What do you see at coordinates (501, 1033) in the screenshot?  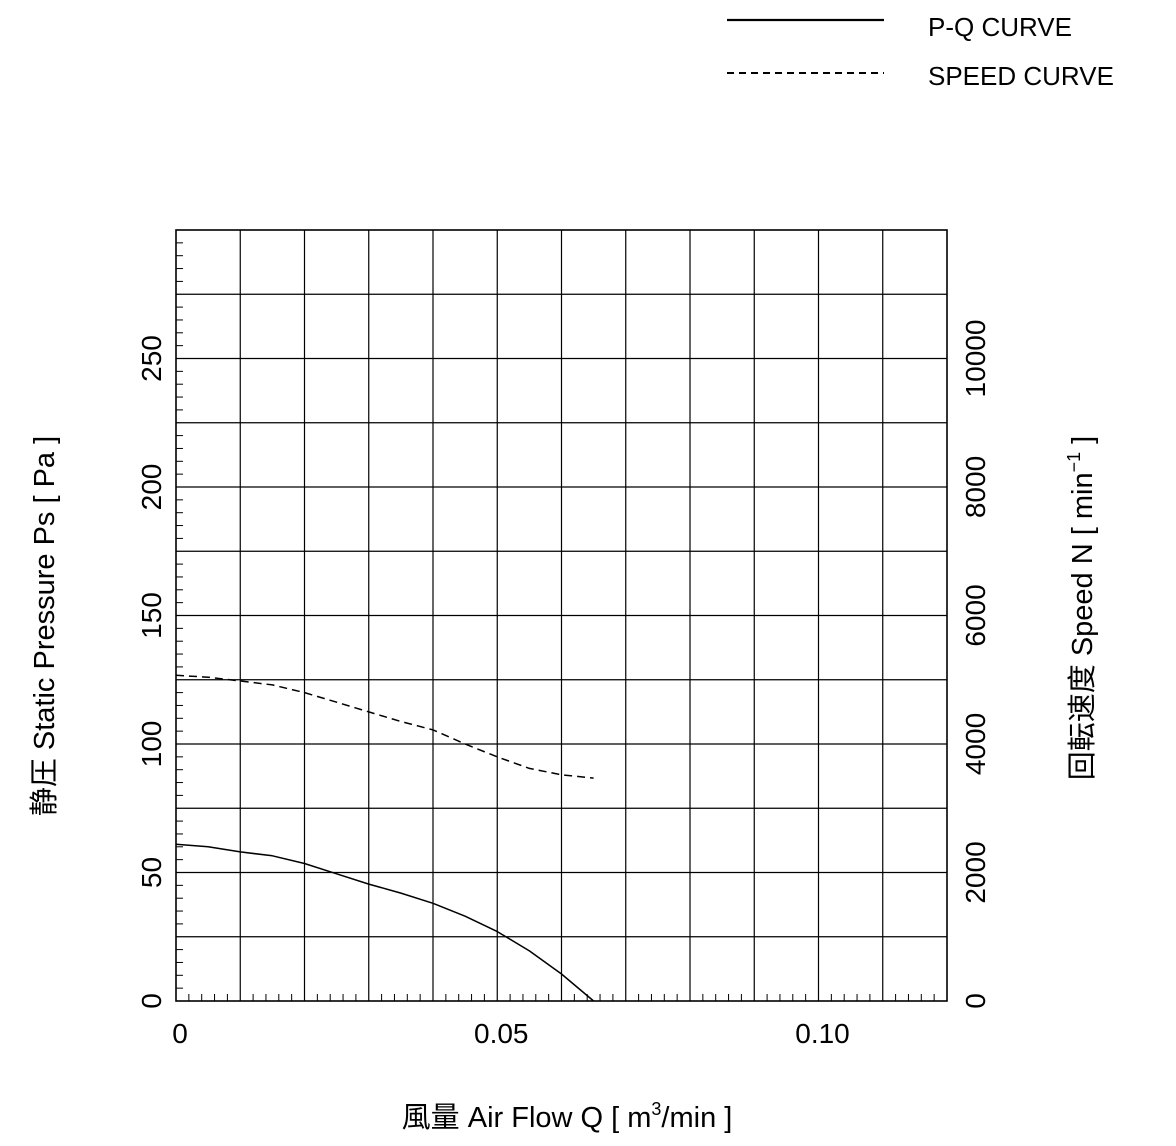 I see `x-tick-label: 0.05` at bounding box center [501, 1033].